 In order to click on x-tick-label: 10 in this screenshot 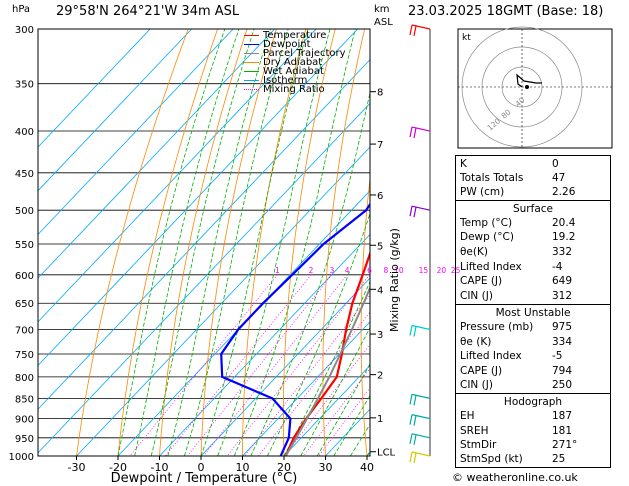, I will do `click(243, 467)`.